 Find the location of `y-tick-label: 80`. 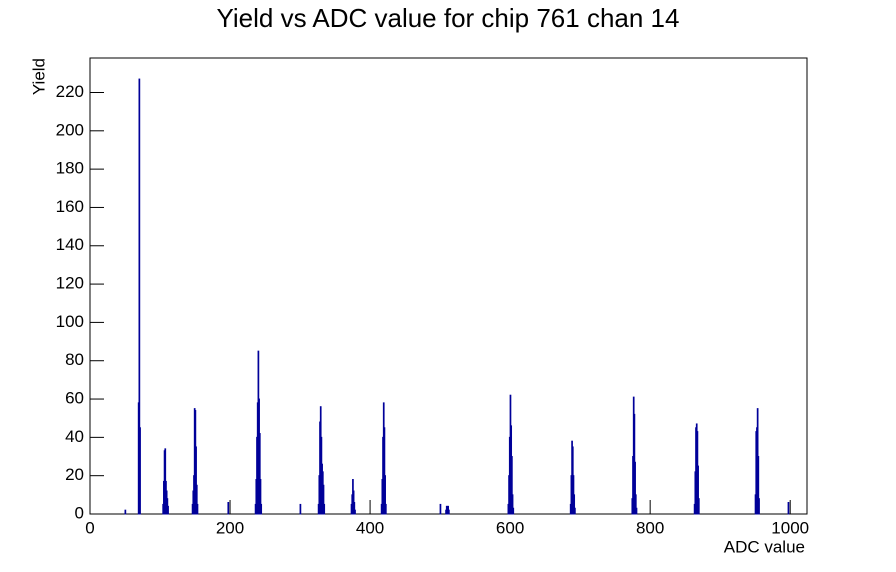

y-tick-label: 80 is located at coordinates (74, 359).